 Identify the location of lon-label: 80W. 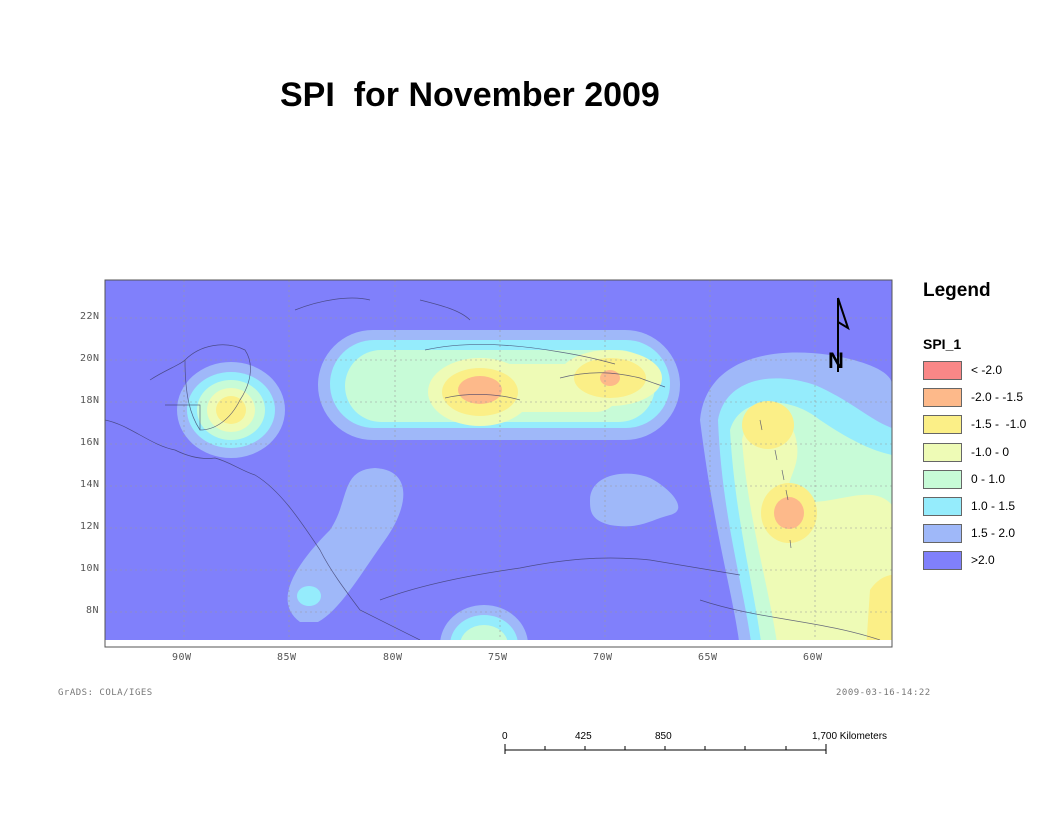
(393, 657).